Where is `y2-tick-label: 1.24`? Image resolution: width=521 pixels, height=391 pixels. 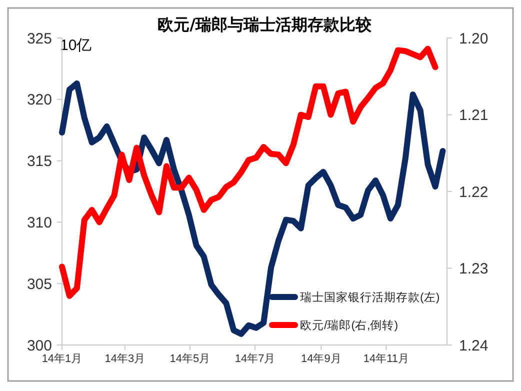
y2-tick-label: 1.24 is located at coordinates (473, 345).